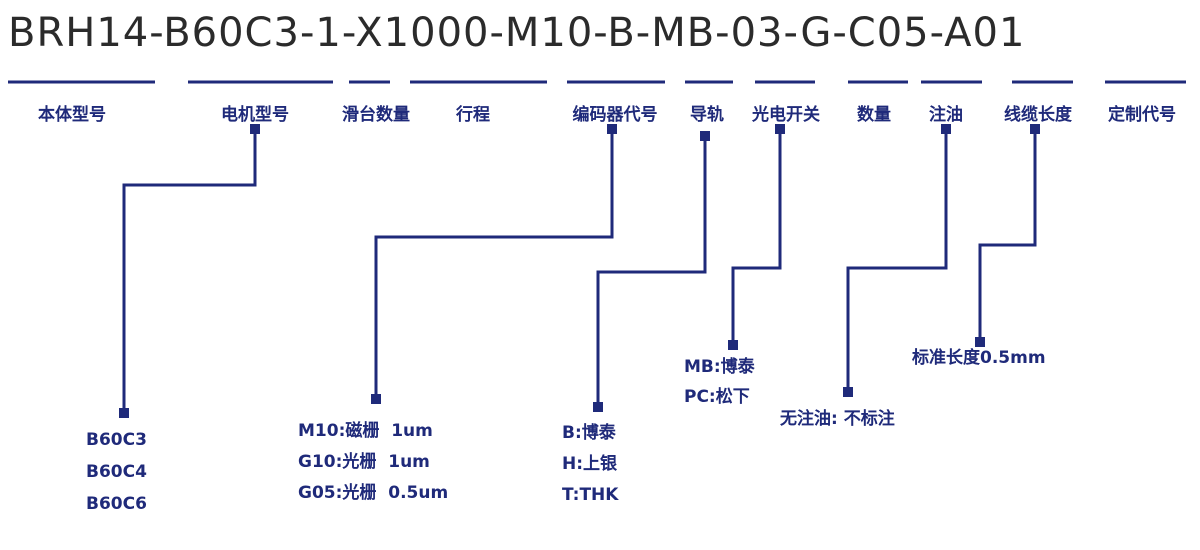 The width and height of the screenshot is (1200, 550). Describe the element at coordinates (874, 115) in the screenshot. I see `field-label: 数量` at that location.